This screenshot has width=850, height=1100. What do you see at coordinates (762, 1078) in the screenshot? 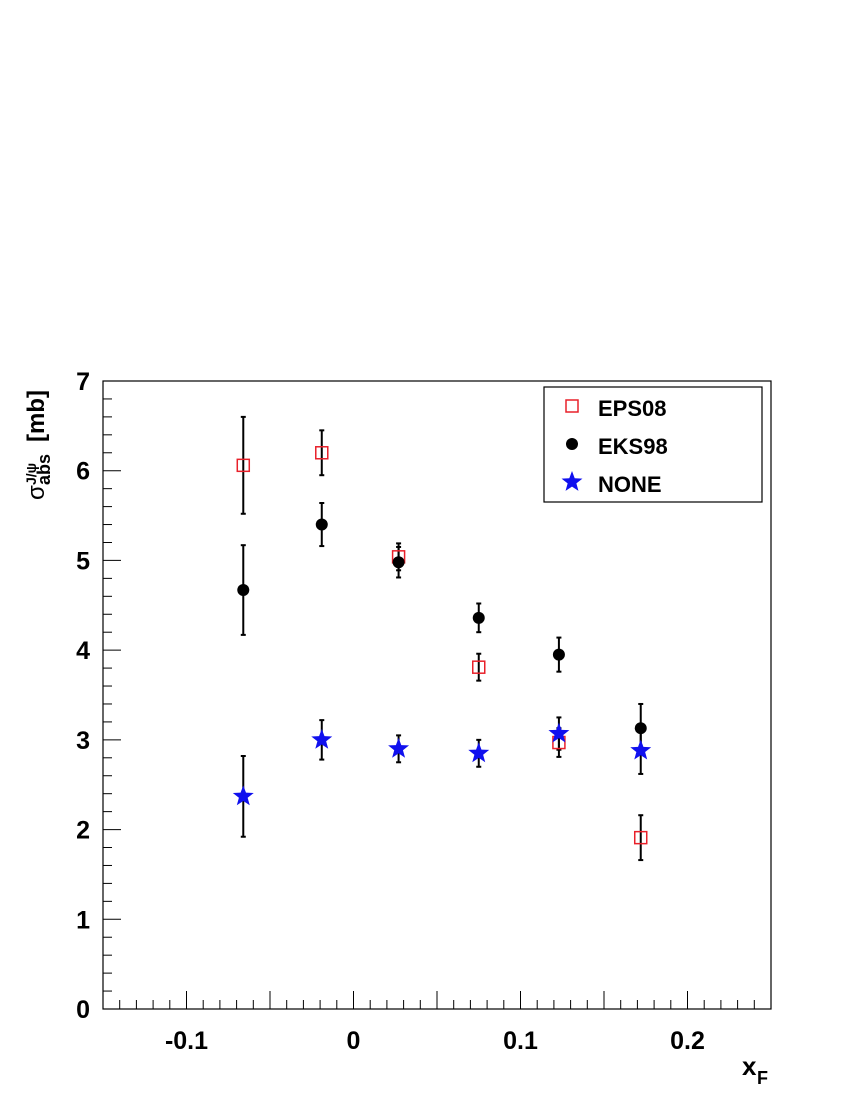
I see `x-axis-label-subscript: F` at bounding box center [762, 1078].